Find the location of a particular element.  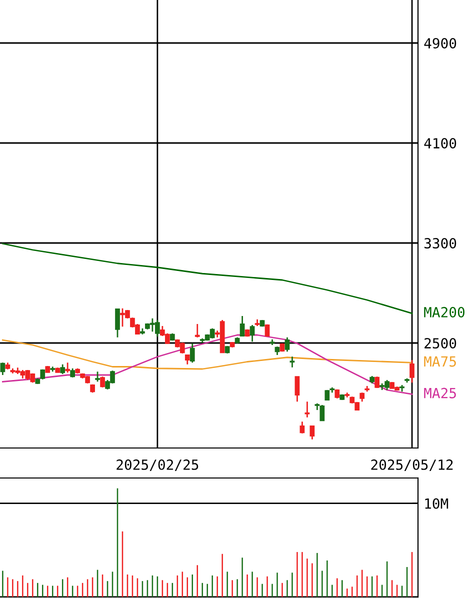

x-tick-label: 2025/05/12 is located at coordinates (412, 465).